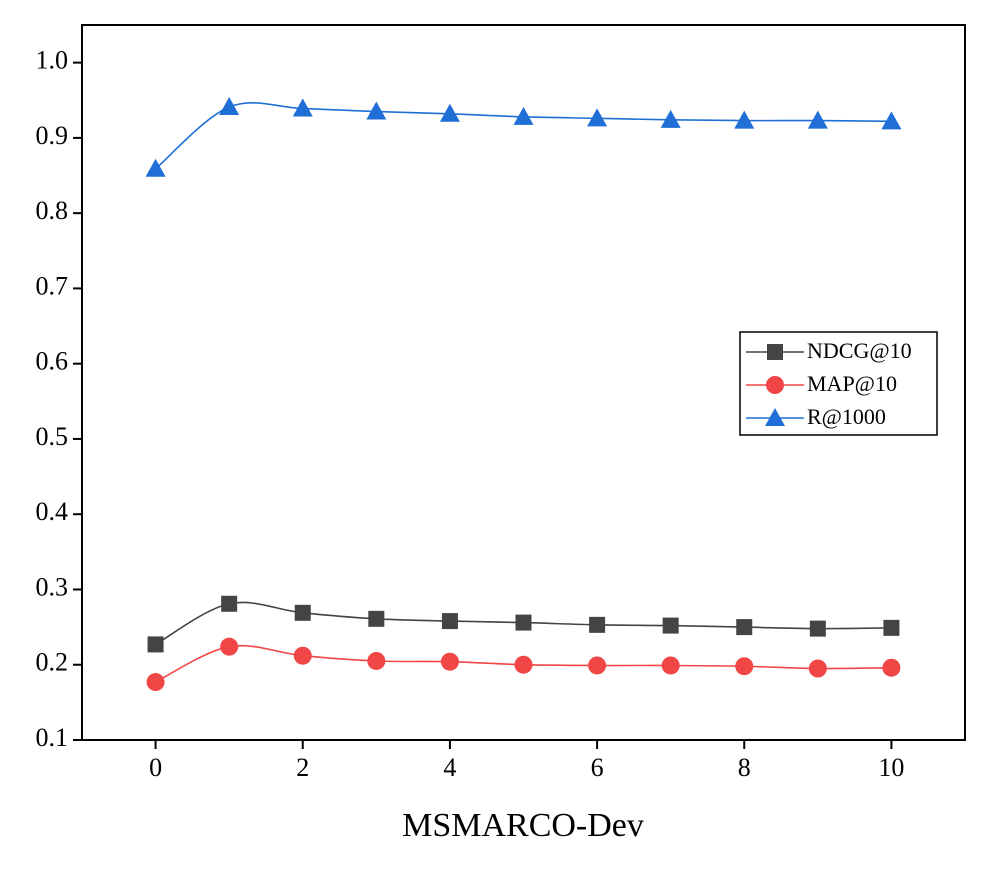 The height and width of the screenshot is (869, 996). Describe the element at coordinates (52, 210) in the screenshot. I see `y-tick-label: 0.8` at that location.